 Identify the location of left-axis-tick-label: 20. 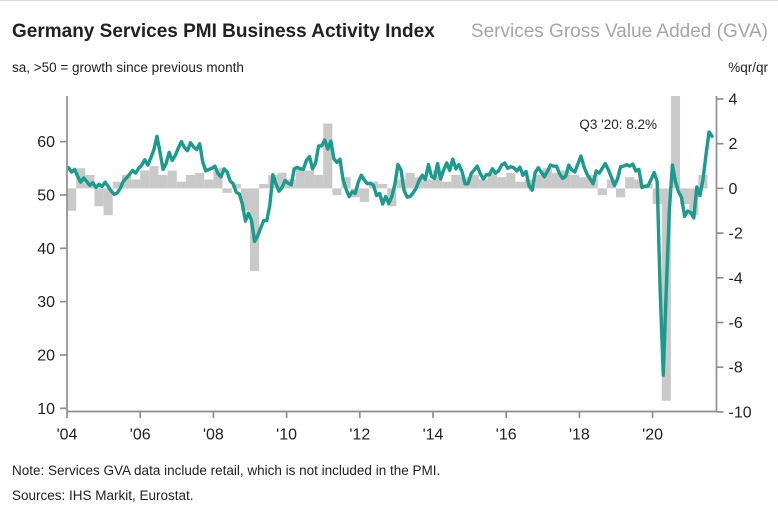
(46, 355).